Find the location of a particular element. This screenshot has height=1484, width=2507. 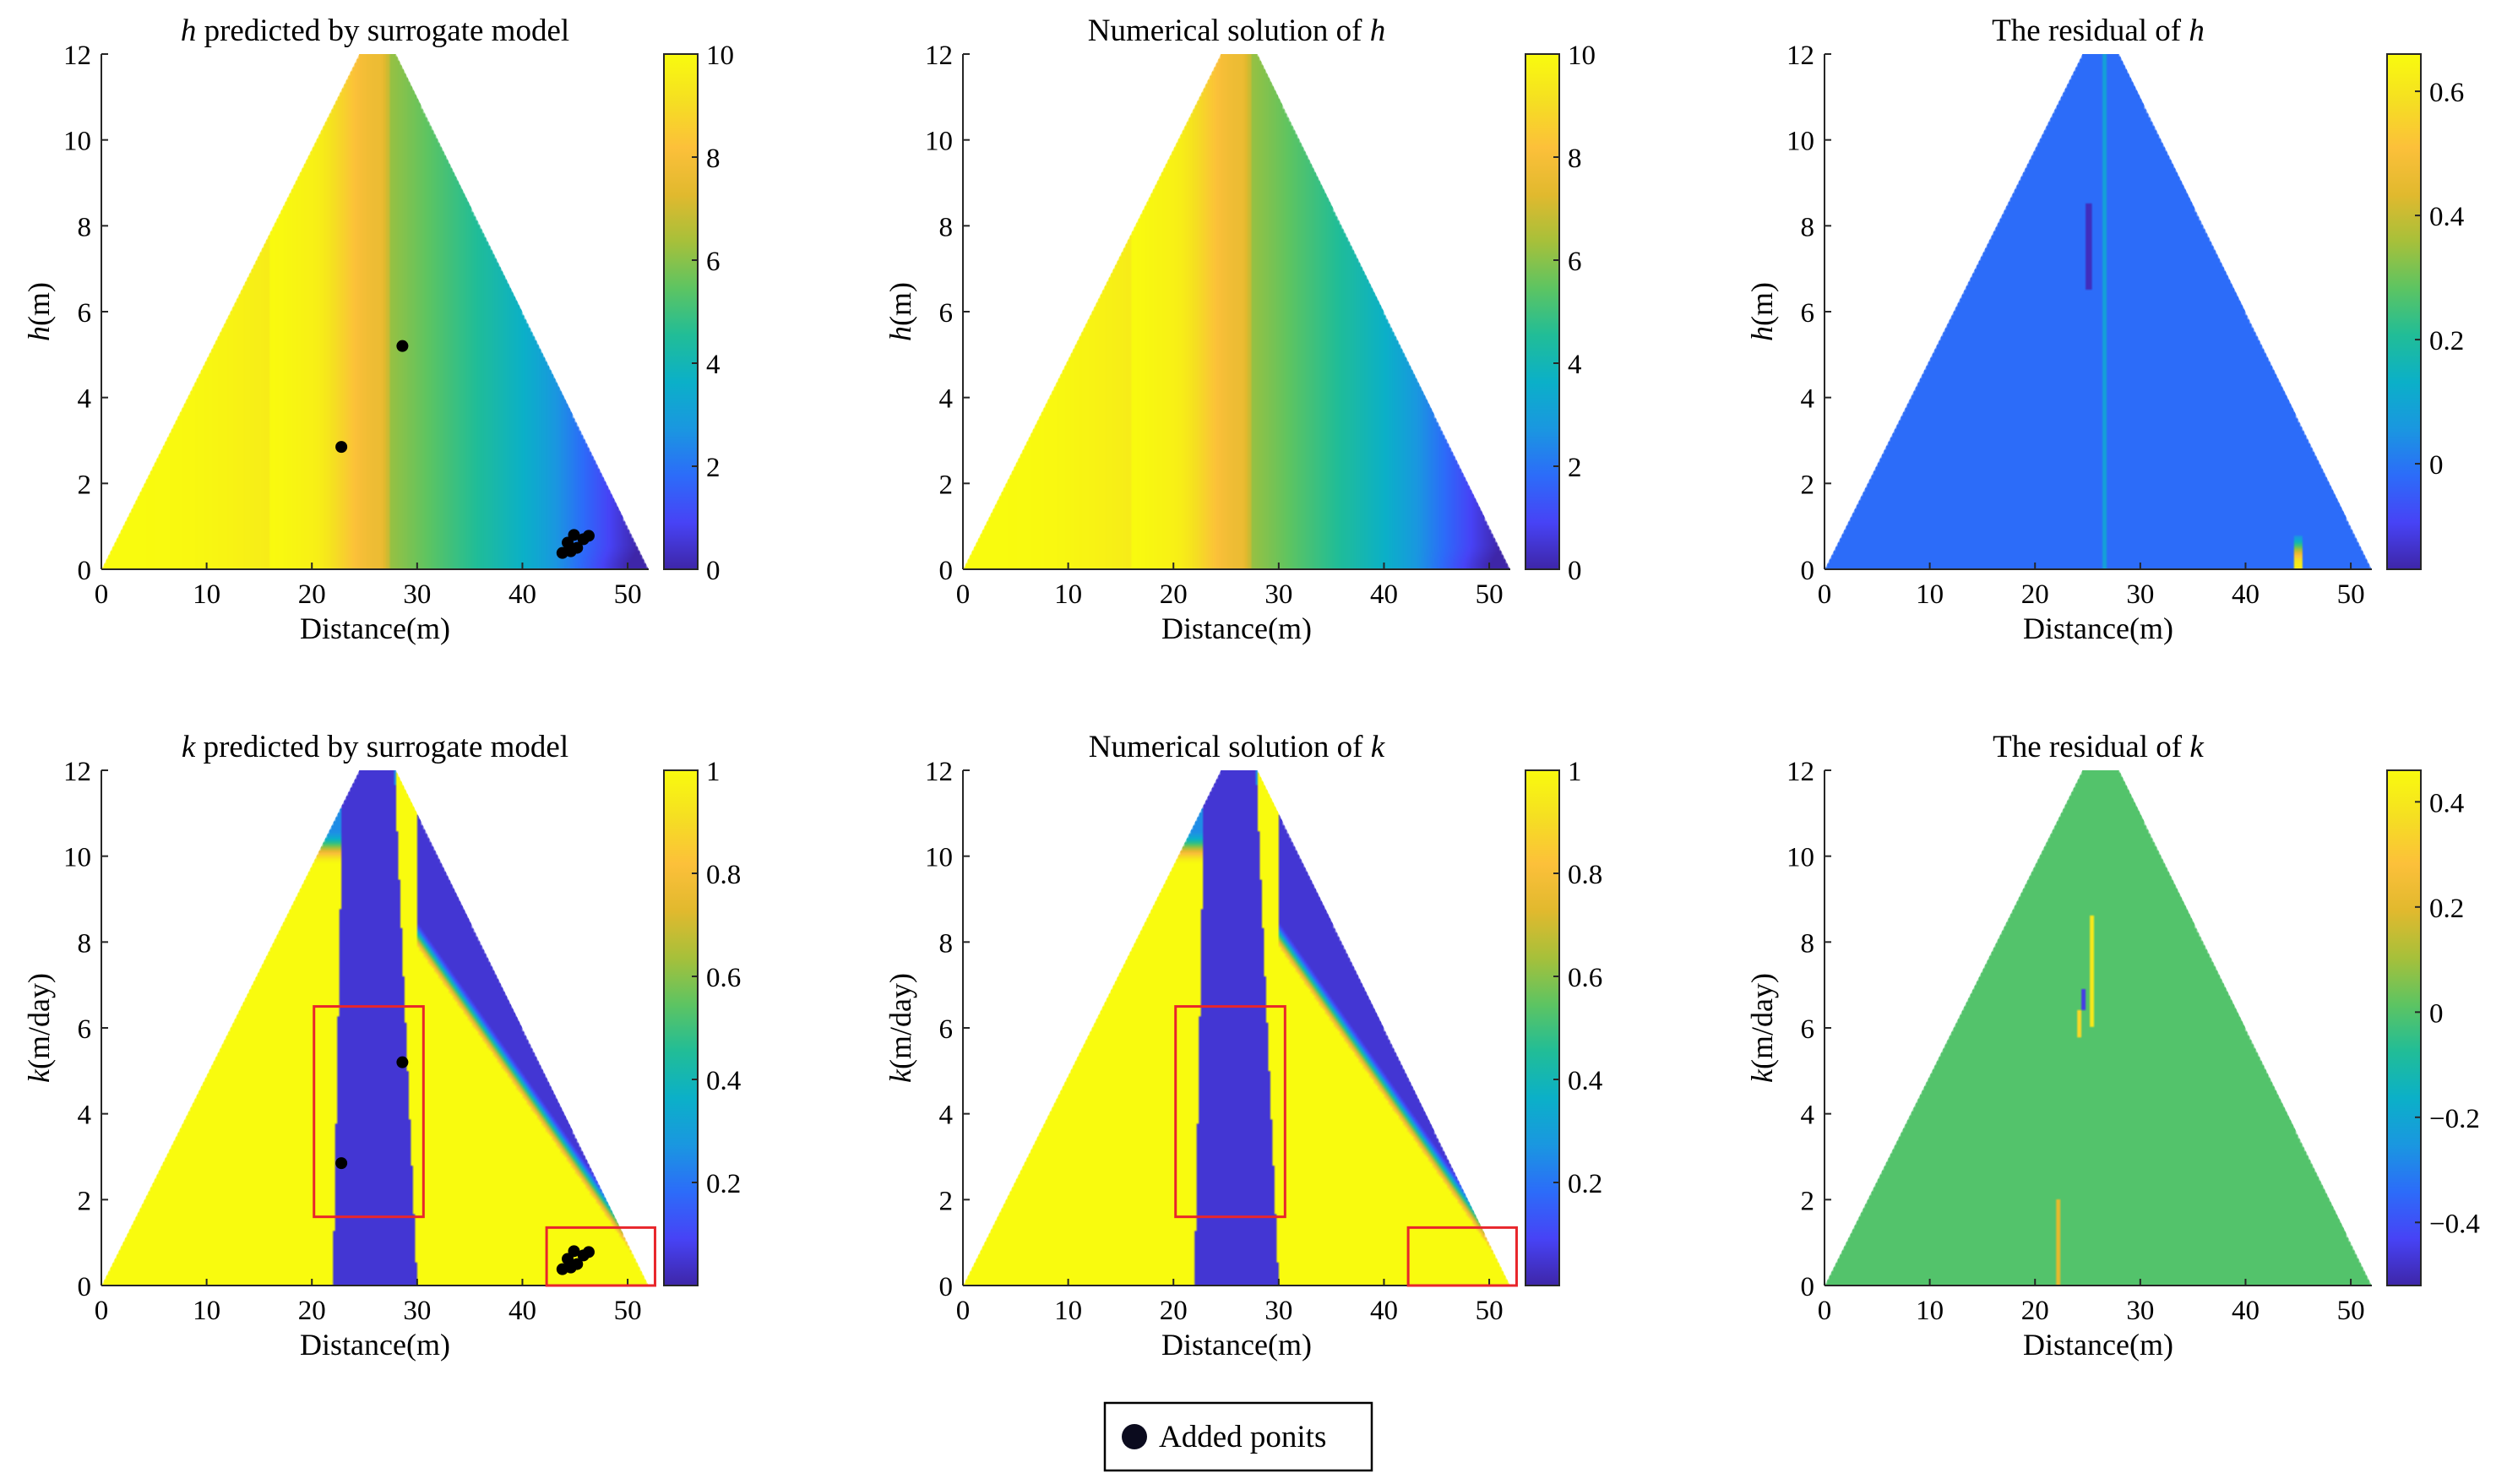

legend-box is located at coordinates (1238, 1436).